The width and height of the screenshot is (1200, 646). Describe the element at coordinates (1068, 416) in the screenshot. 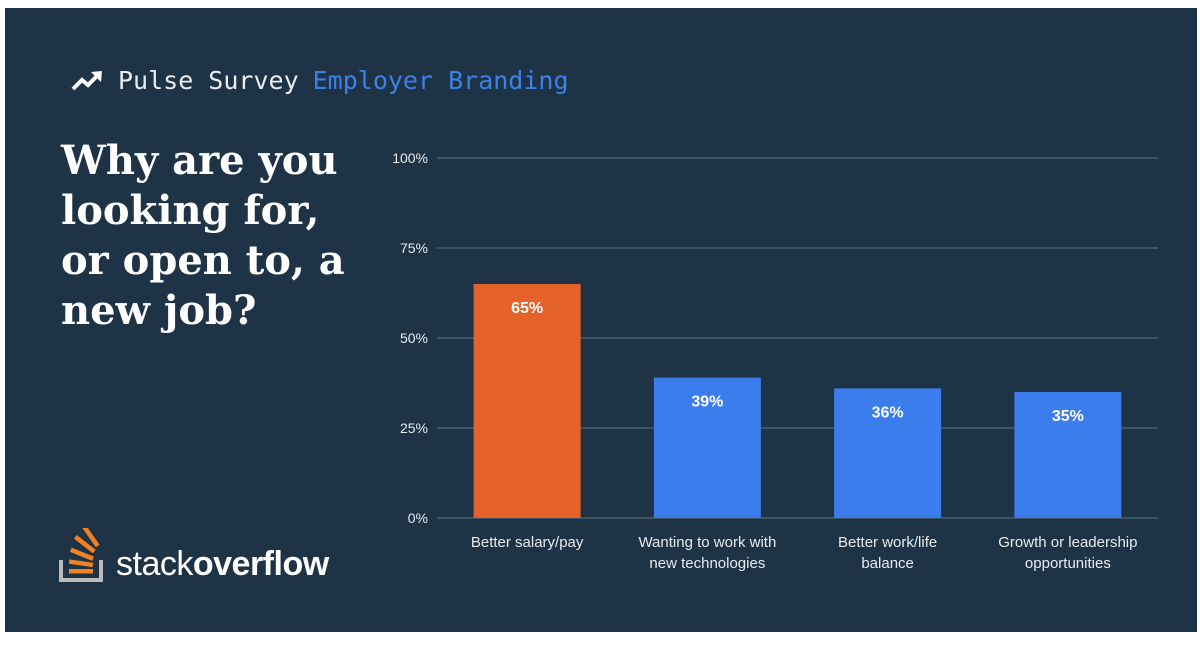

I see `data-label: 35%` at that location.